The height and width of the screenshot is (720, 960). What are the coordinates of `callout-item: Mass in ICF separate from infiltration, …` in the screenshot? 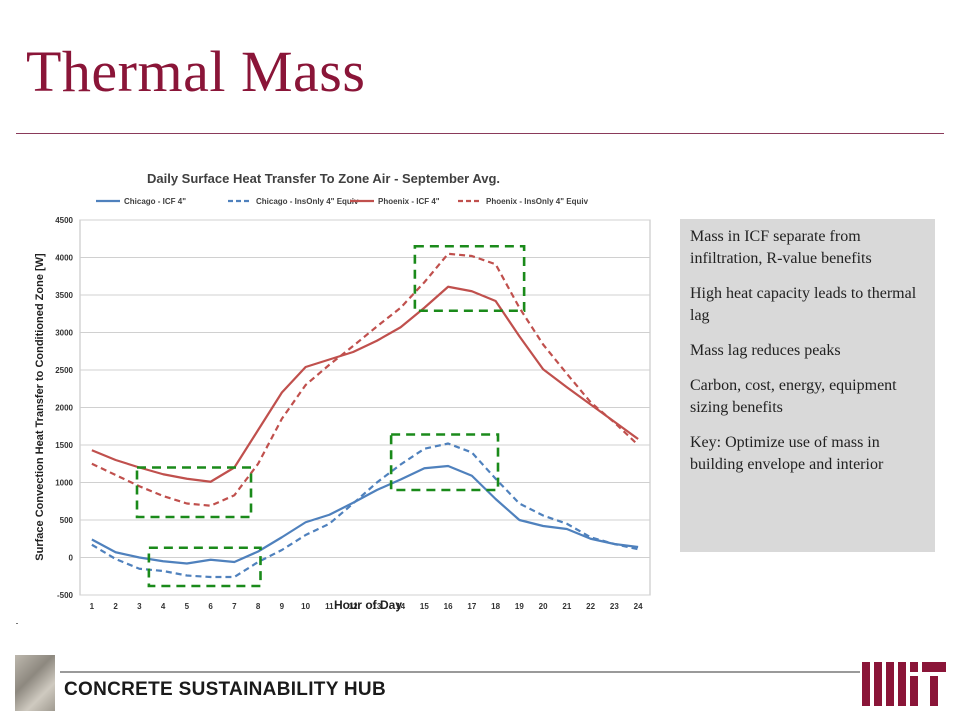 It's located at (781, 247).